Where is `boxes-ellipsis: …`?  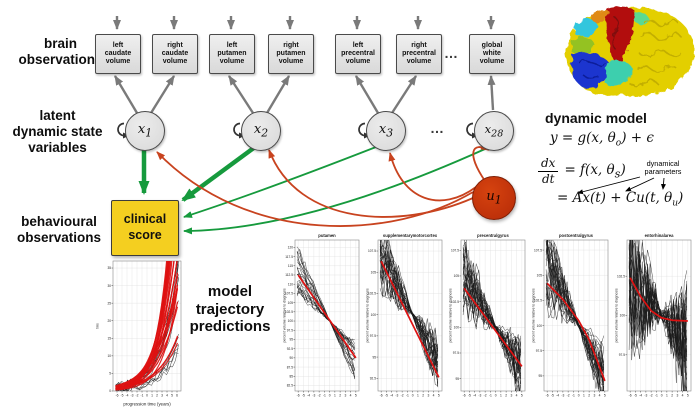
boxes-ellipsis: … is located at coordinates (451, 53).